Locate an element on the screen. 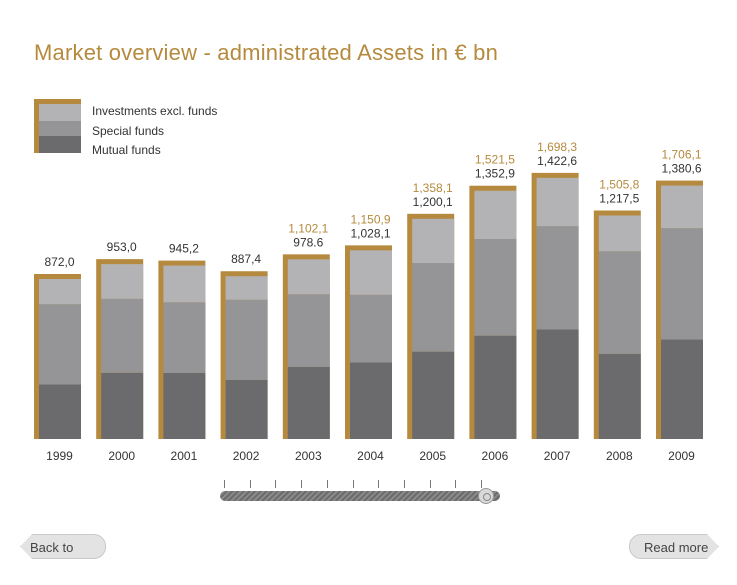  bar-total-label: 978.6 is located at coordinates (308, 242).